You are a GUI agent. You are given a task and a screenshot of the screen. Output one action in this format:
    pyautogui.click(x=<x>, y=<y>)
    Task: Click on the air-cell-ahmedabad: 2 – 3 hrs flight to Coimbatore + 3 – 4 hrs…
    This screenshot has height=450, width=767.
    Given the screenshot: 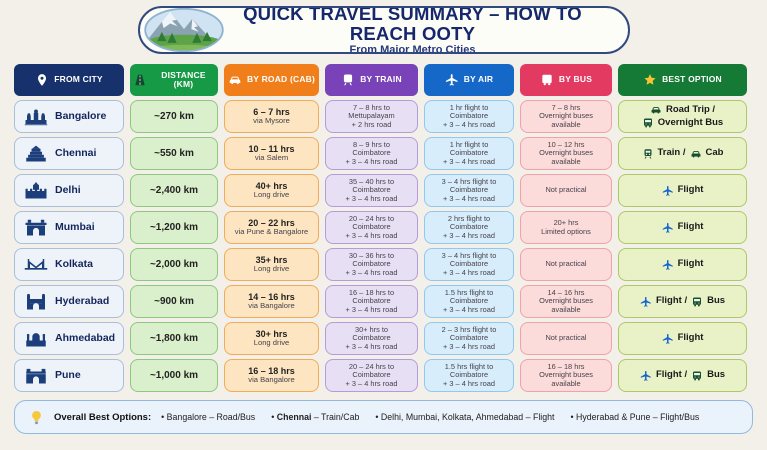 What is the action you would take?
    pyautogui.click(x=469, y=338)
    